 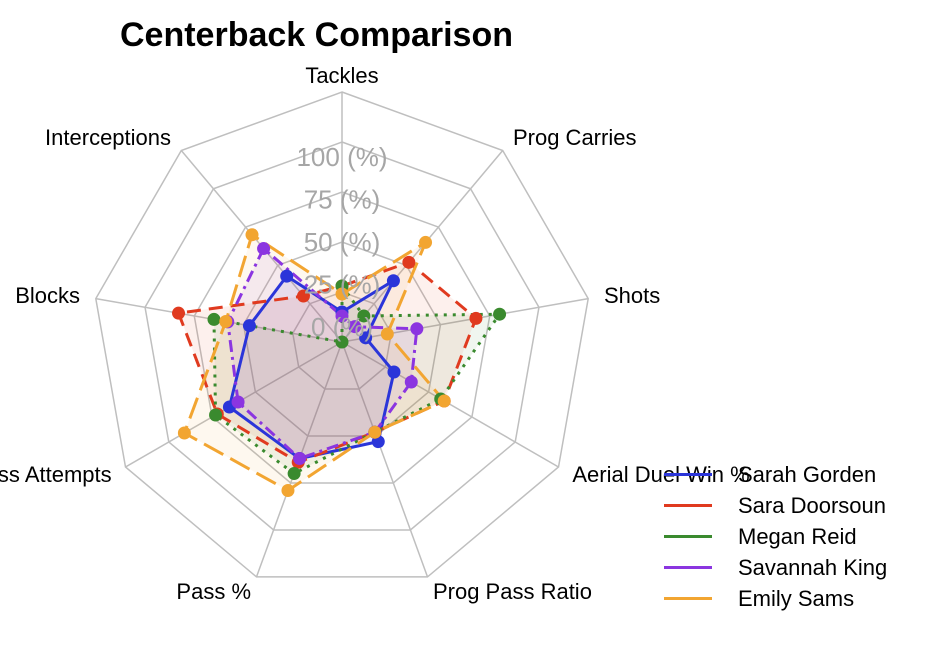 I want to click on radial-tick-label: 75 (%), so click(x=342, y=200).